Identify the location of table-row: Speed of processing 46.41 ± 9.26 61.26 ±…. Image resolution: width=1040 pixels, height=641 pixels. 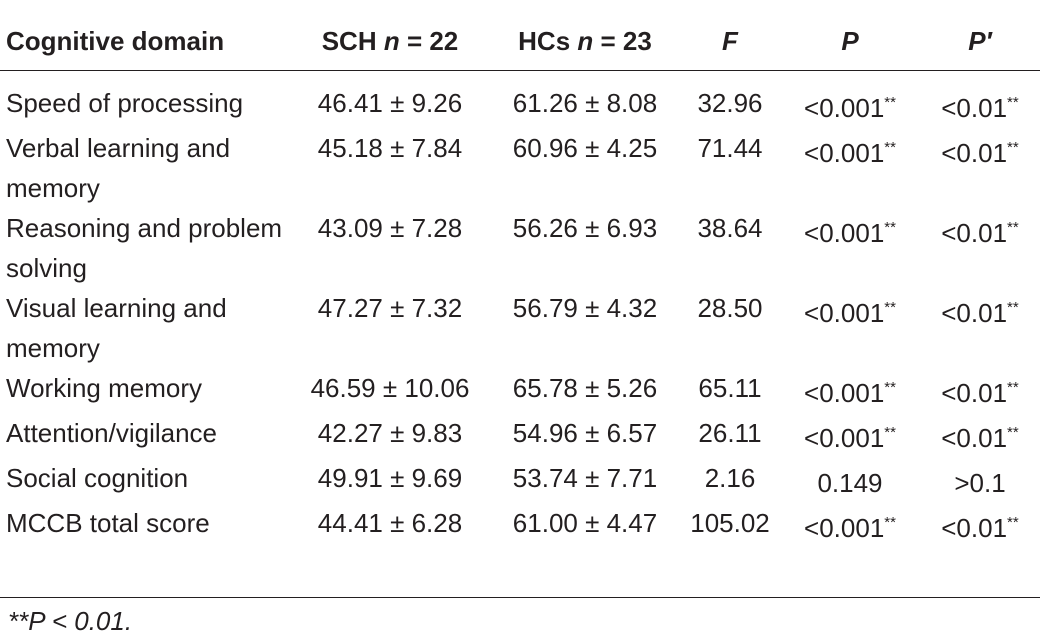
(520, 100).